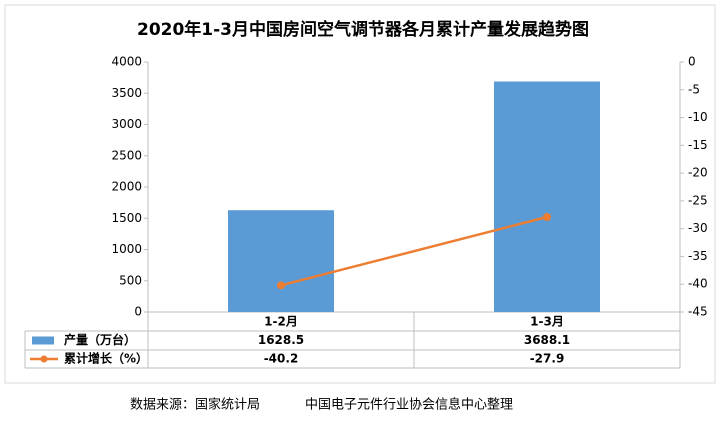  I want to click on table-value: -27.9, so click(547, 359).